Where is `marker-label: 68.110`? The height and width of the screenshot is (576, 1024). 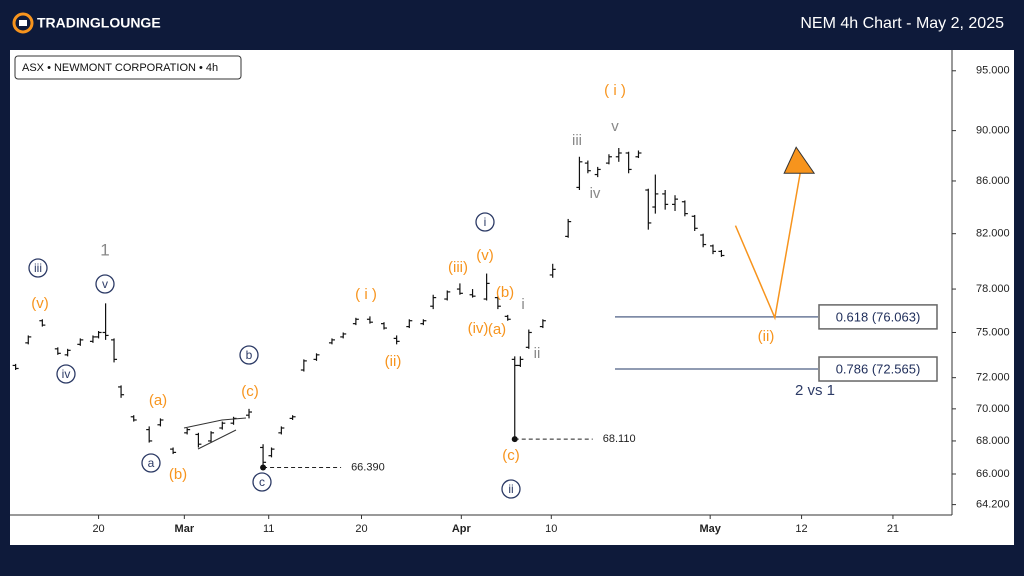
marker-label: 68.110 is located at coordinates (619, 439).